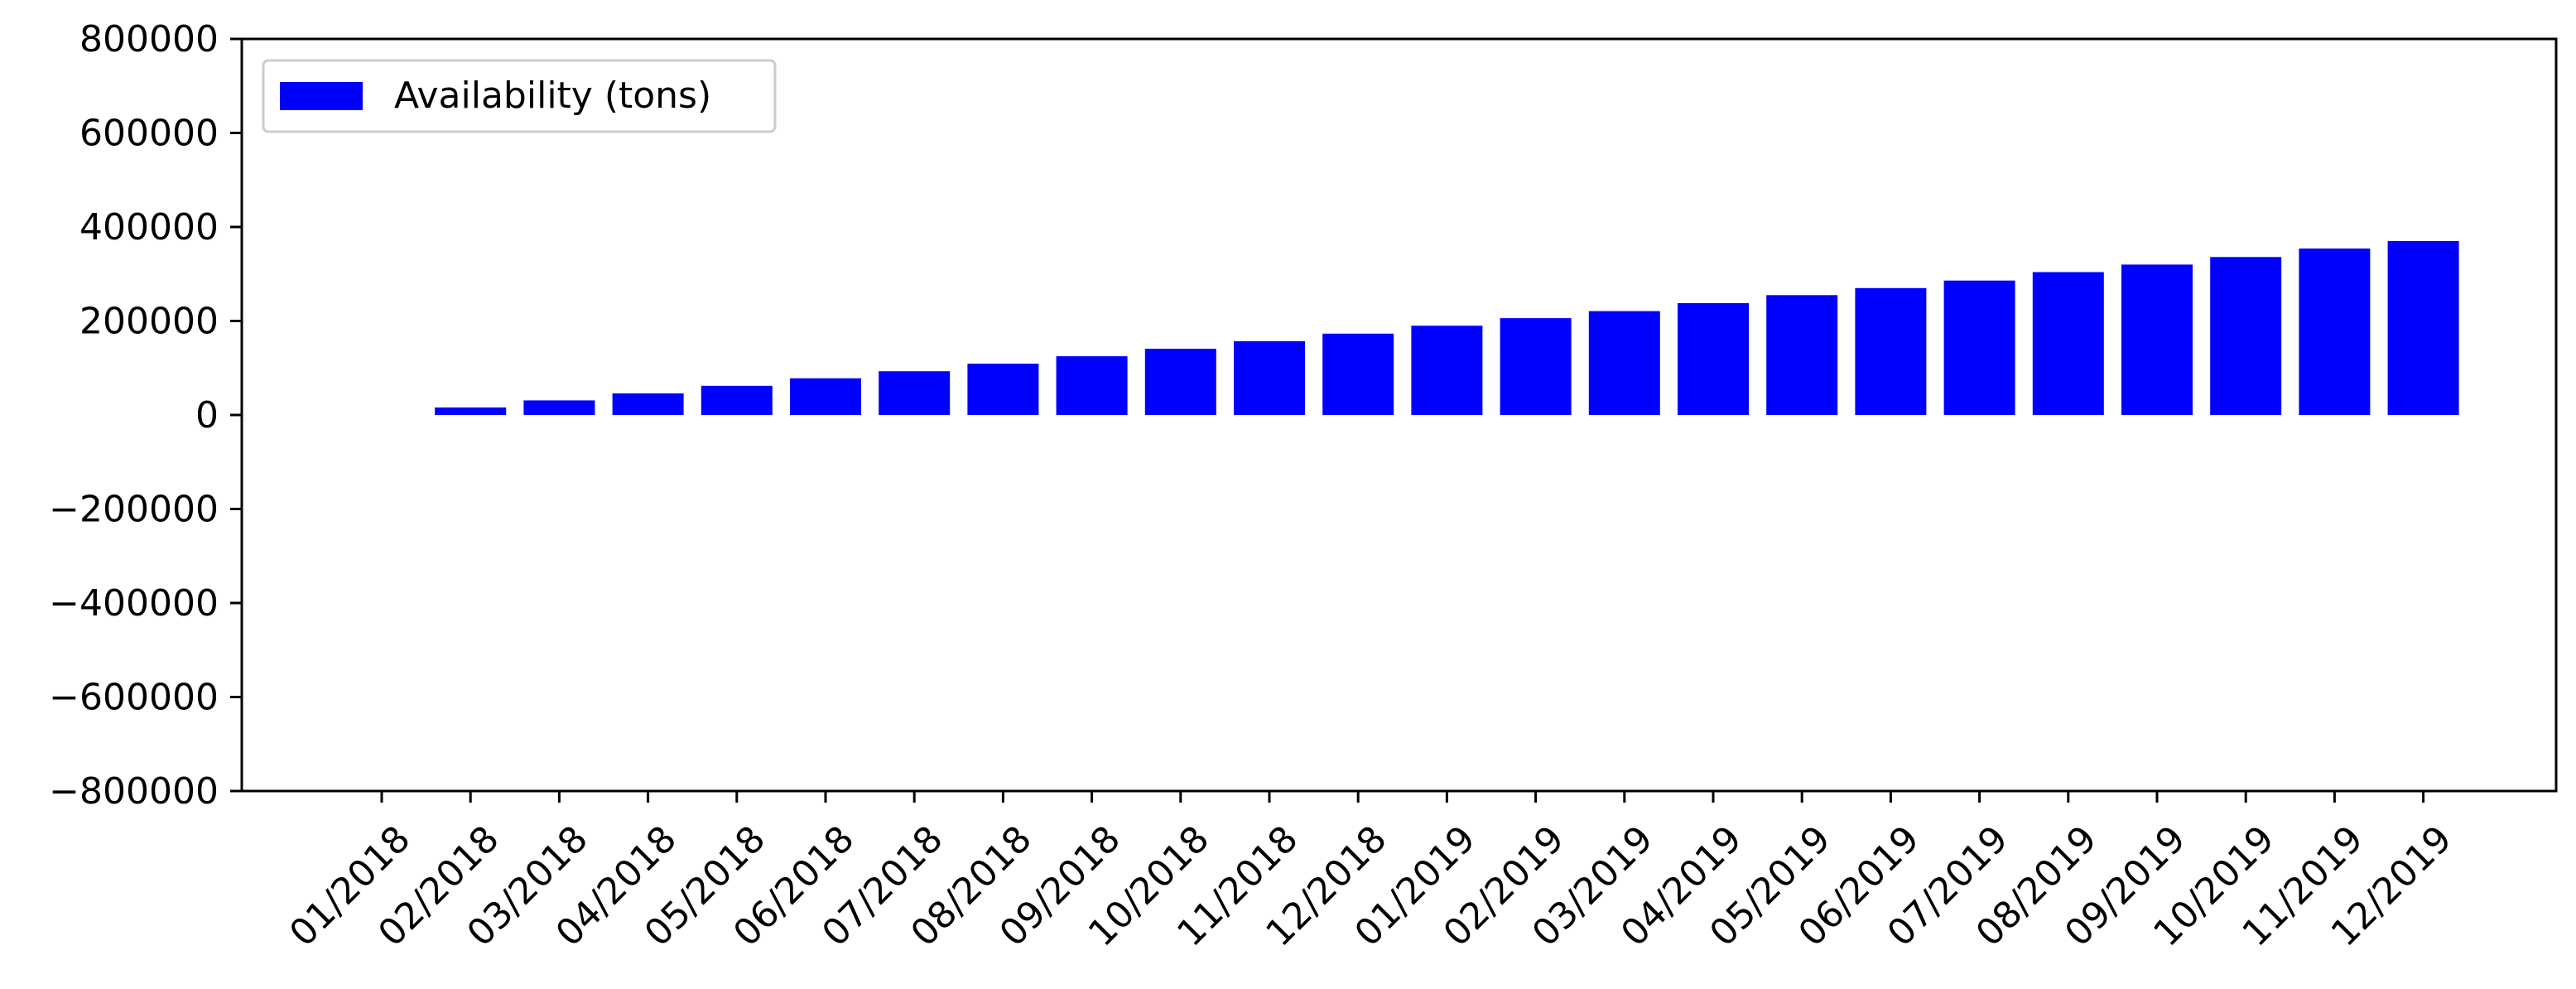 The height and width of the screenshot is (989, 2576). Describe the element at coordinates (1624, 363) in the screenshot. I see `bar-03/2019` at that location.